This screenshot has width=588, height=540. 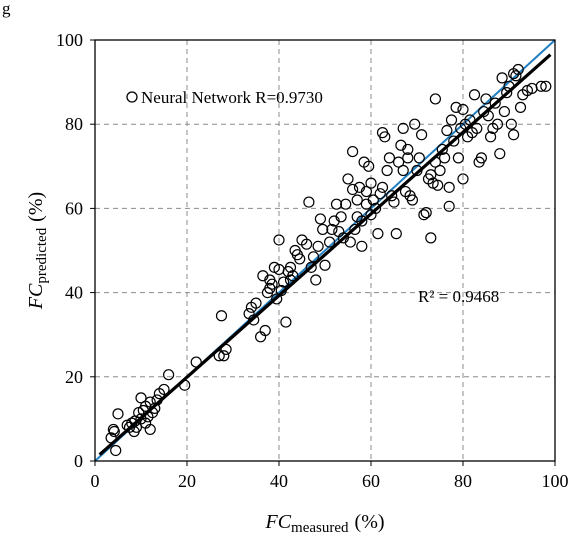 I want to click on y-tick-label: 60, so click(x=74, y=208).